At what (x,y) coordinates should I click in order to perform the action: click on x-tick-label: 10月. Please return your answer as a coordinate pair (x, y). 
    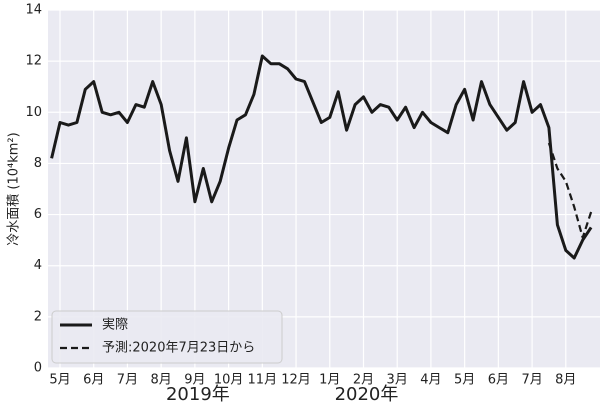
    Looking at the image, I should click on (229, 380).